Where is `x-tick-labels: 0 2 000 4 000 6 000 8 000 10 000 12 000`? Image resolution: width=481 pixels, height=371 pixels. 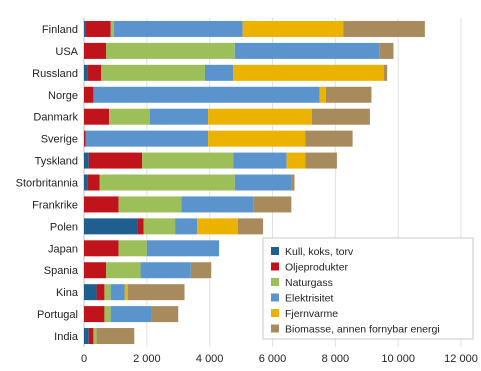 x-tick-labels: 0 2 000 4 000 6 000 8 000 10 000 12 000 is located at coordinates (279, 359).